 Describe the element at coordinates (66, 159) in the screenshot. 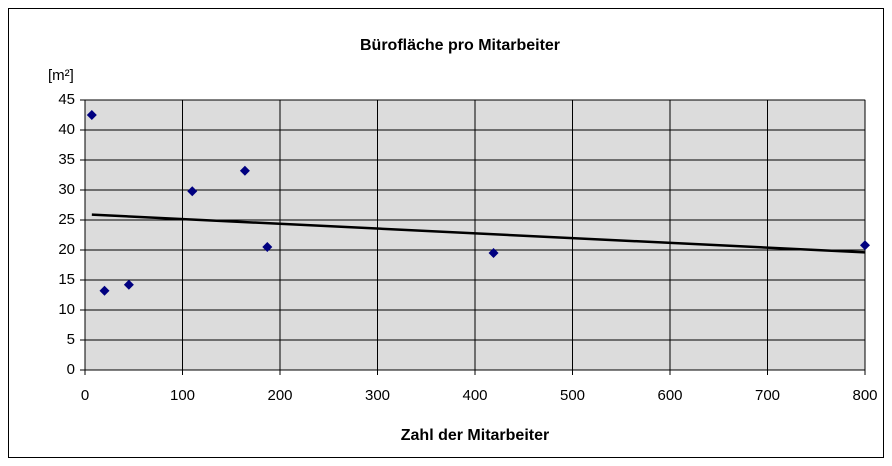

I see `y-tick-label: 35` at that location.